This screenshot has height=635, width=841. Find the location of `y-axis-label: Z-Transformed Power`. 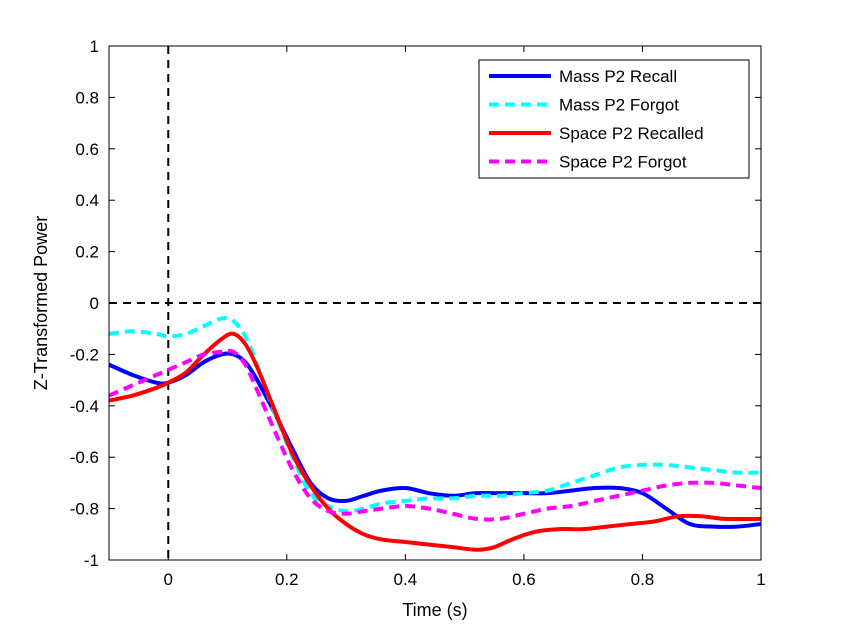

y-axis-label: Z-Transformed Power is located at coordinates (41, 303).